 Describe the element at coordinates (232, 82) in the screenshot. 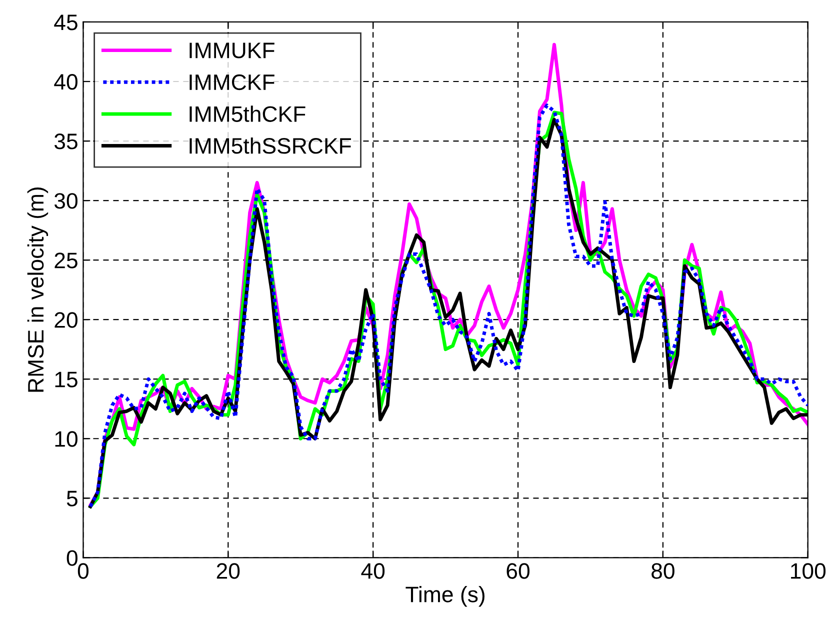

I see `legend-label: IMMCKF` at that location.